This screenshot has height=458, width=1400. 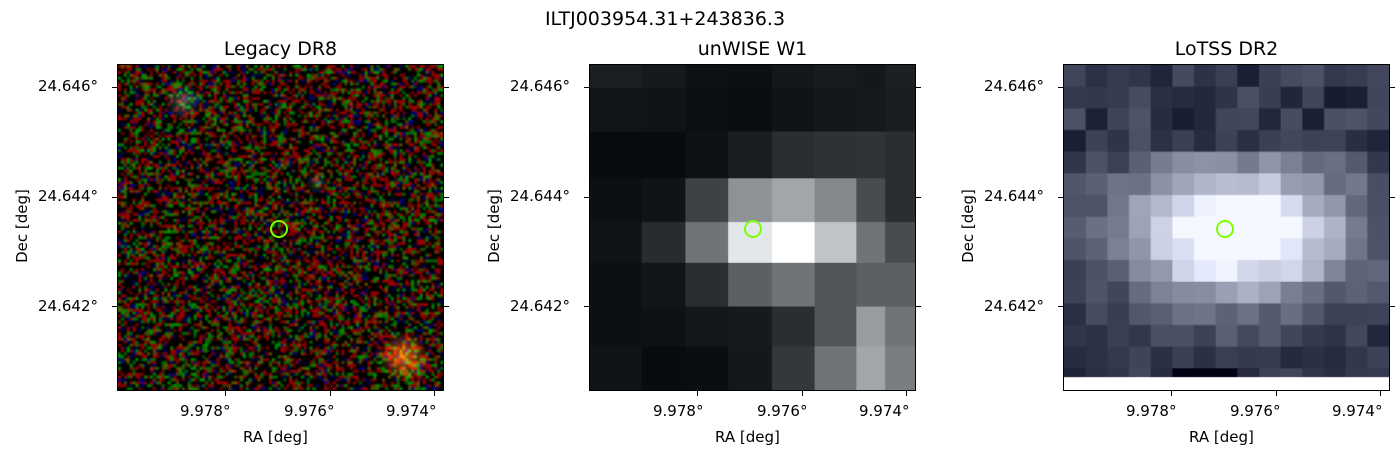 I want to click on panel-title: unWISE W1, so click(x=752, y=49).